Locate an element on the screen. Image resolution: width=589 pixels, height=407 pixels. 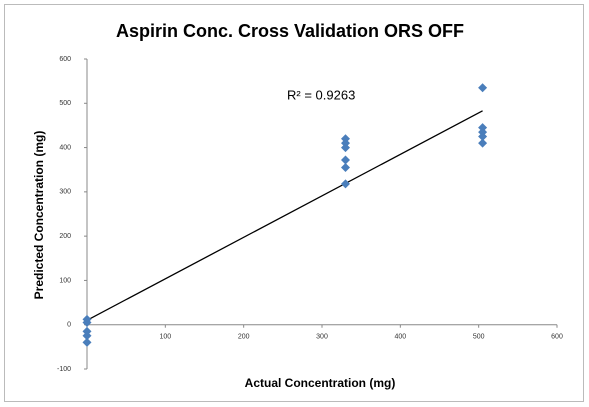
x-tick-label: 400 is located at coordinates (400, 337).